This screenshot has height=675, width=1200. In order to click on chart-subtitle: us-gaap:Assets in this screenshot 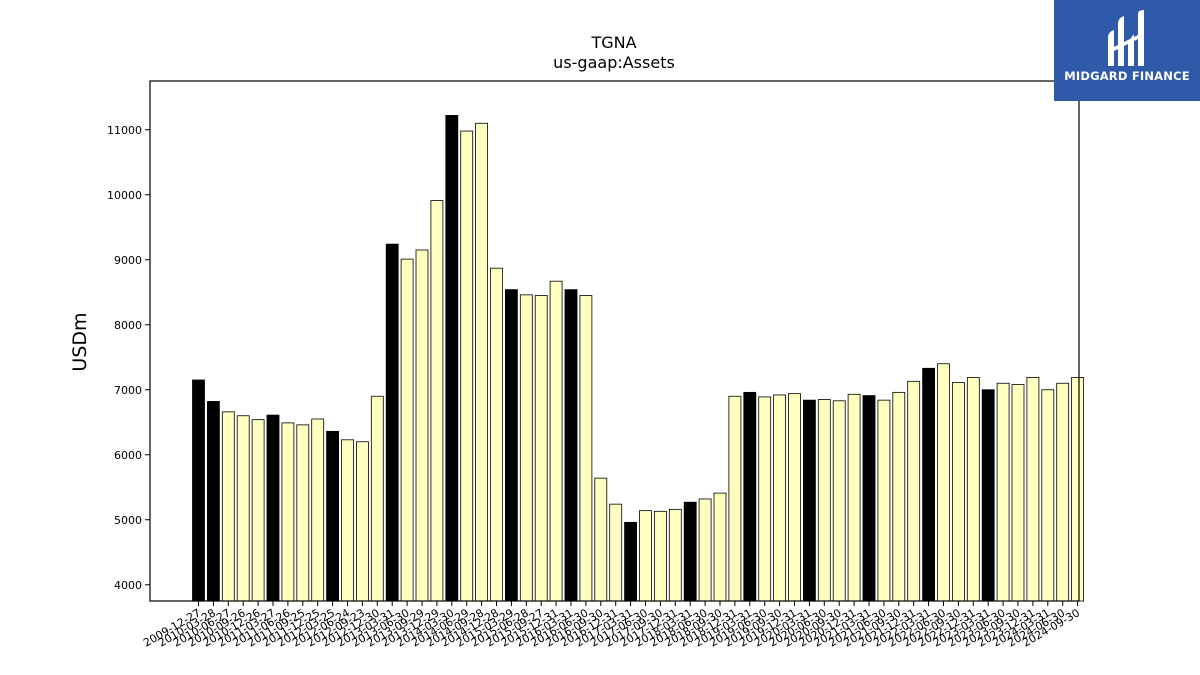, I will do `click(614, 62)`.